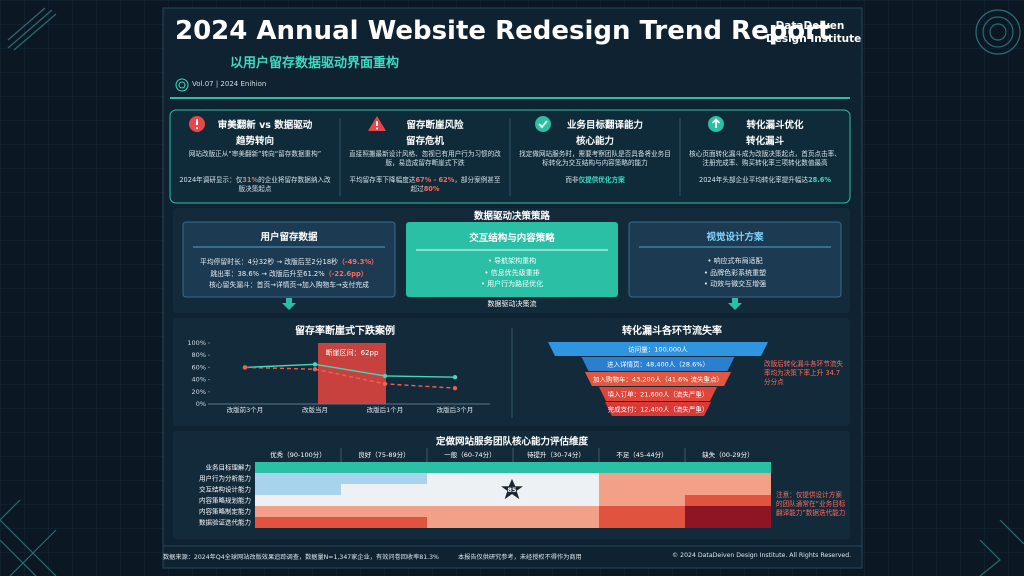 This screenshot has height=576, width=1024. I want to click on y-tick-label: 20%, so click(199, 392).